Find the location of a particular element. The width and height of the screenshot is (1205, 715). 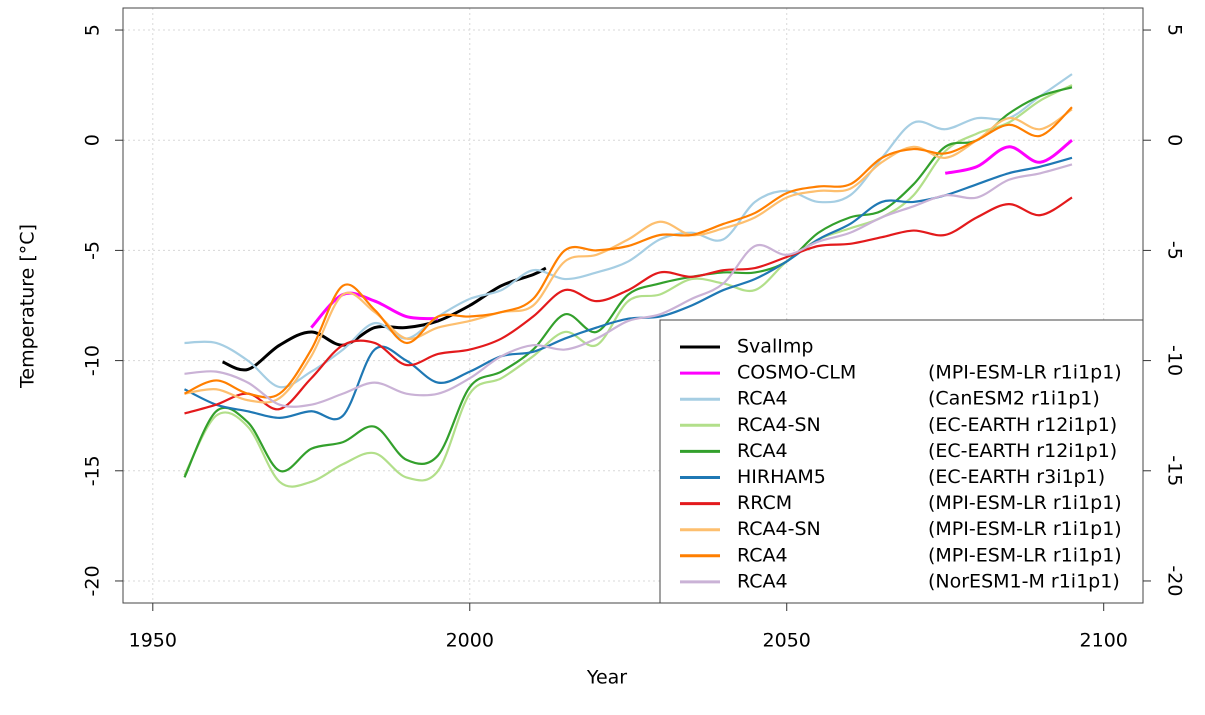

y-tick-label: -15 is located at coordinates (93, 470).